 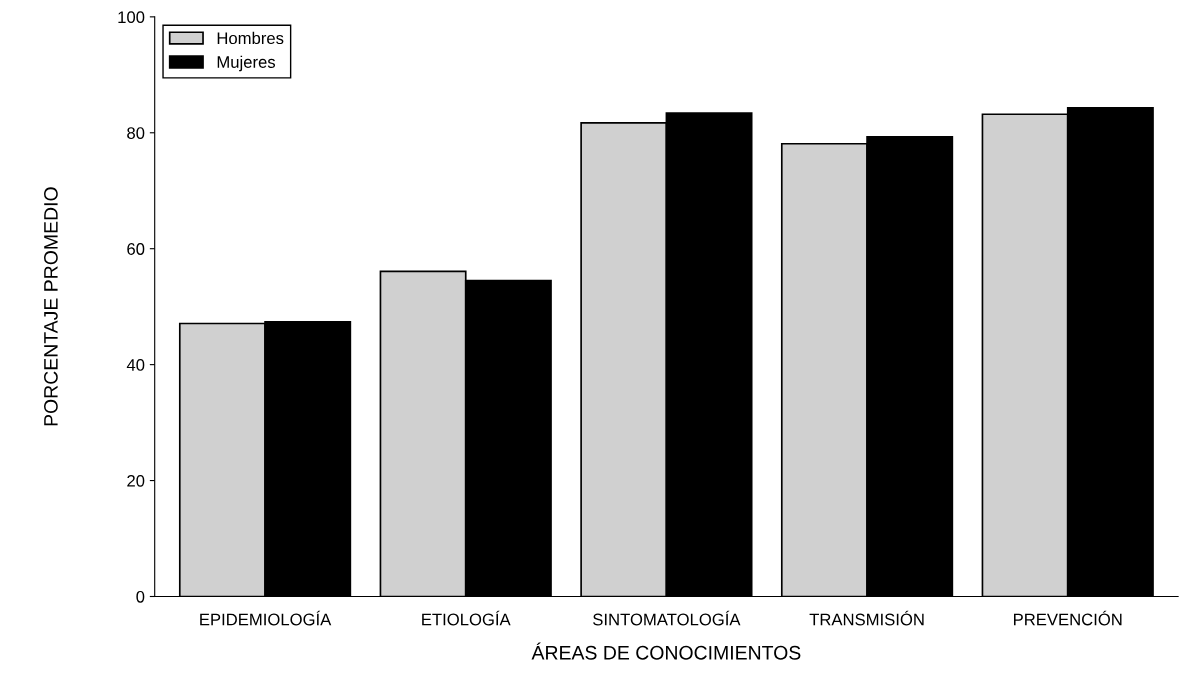 What do you see at coordinates (666, 651) in the screenshot?
I see `x-axis-title: ÁREAS DE CONOCIMIENTOS` at bounding box center [666, 651].